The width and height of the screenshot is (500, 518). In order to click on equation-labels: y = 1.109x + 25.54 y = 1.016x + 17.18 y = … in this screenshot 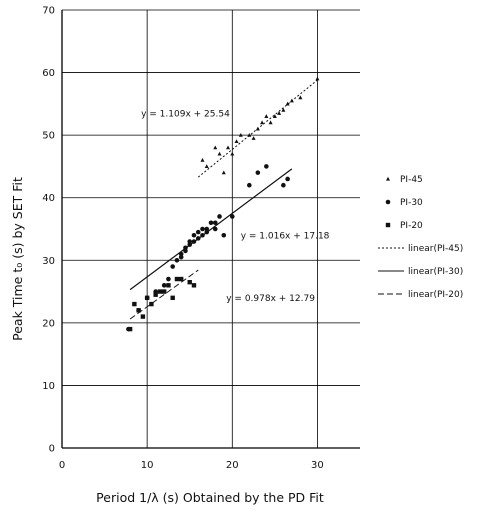, I will do `click(235, 206)`.